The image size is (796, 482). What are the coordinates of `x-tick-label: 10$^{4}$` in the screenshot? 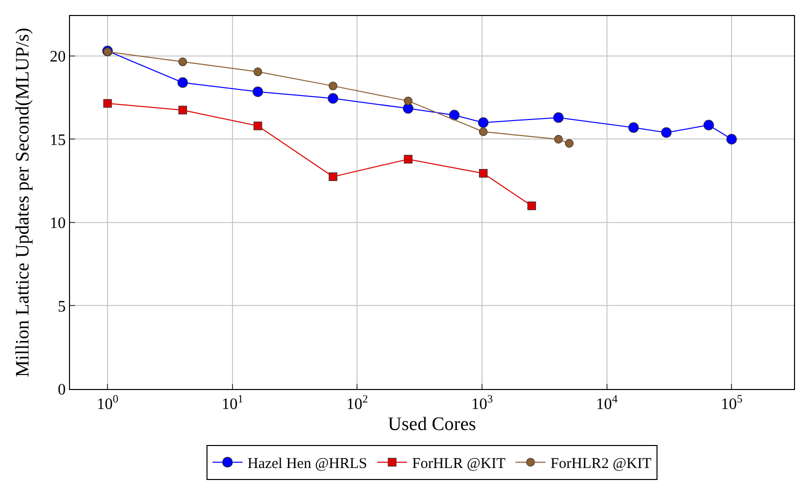 It's located at (607, 403).